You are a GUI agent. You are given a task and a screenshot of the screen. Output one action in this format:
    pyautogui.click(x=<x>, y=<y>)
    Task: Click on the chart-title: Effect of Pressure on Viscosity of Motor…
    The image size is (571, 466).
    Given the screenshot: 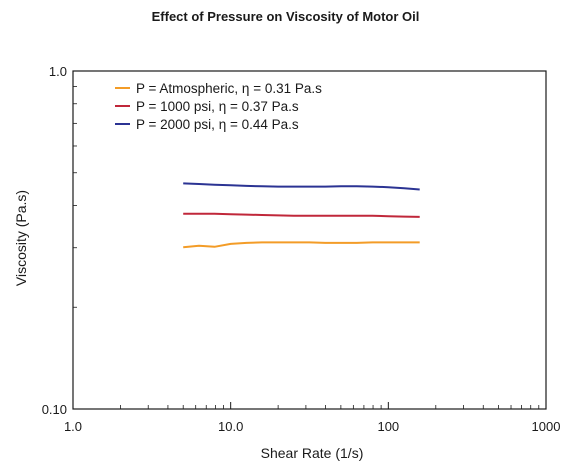 What is the action you would take?
    pyautogui.click(x=285, y=16)
    